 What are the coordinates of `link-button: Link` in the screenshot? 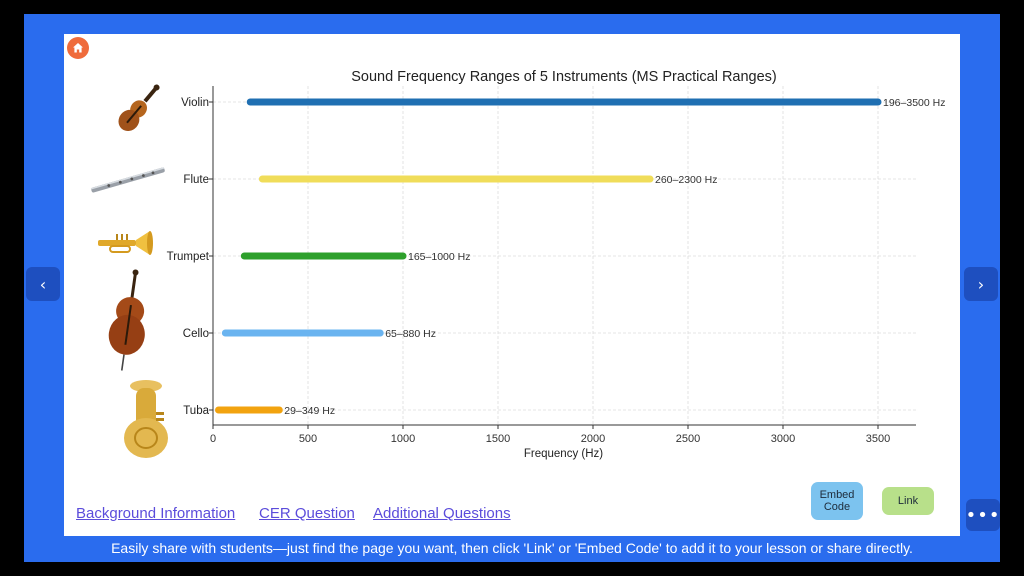 It's located at (908, 501).